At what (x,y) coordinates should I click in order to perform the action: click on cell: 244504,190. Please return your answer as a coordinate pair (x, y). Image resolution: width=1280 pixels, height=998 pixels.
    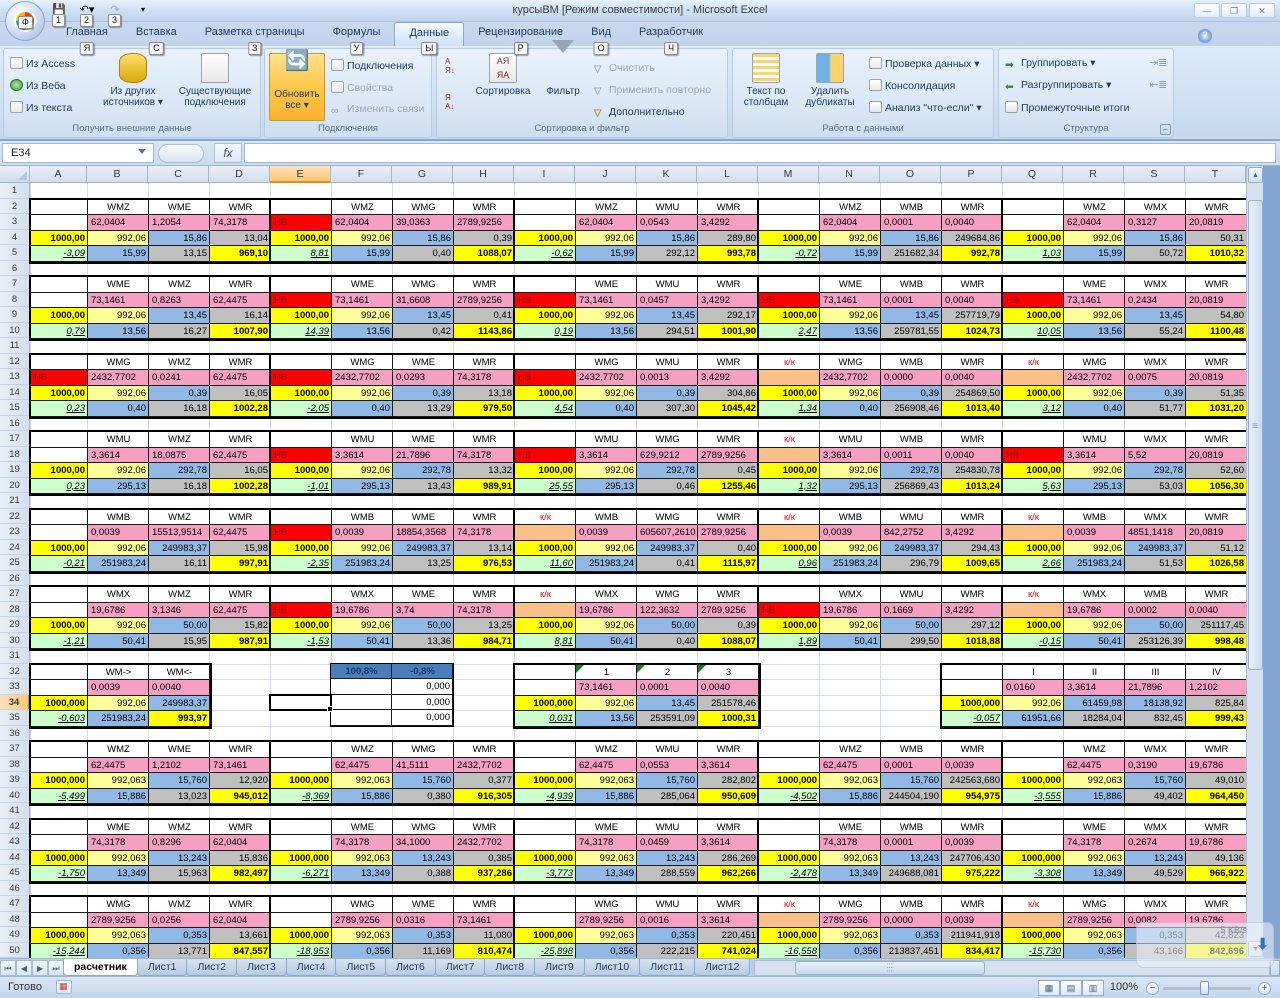
    Looking at the image, I should click on (911, 796).